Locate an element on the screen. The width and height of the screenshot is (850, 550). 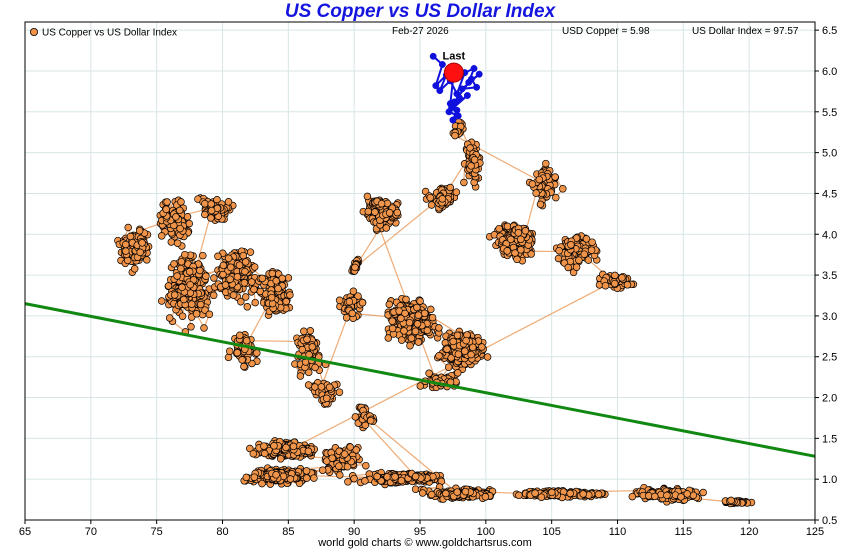
header-date: Feb-27 2026 is located at coordinates (420, 31).